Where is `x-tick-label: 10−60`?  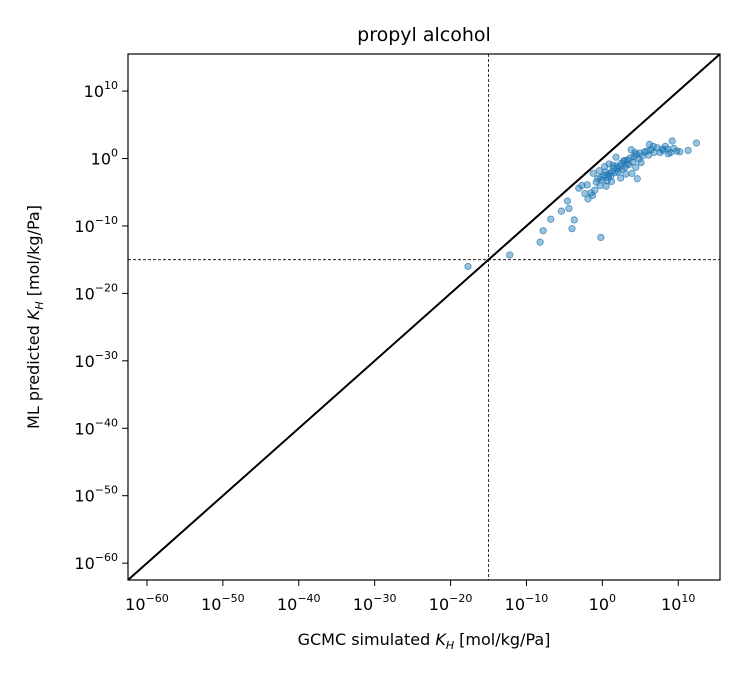 x-tick-label: 10−60 is located at coordinates (147, 603).